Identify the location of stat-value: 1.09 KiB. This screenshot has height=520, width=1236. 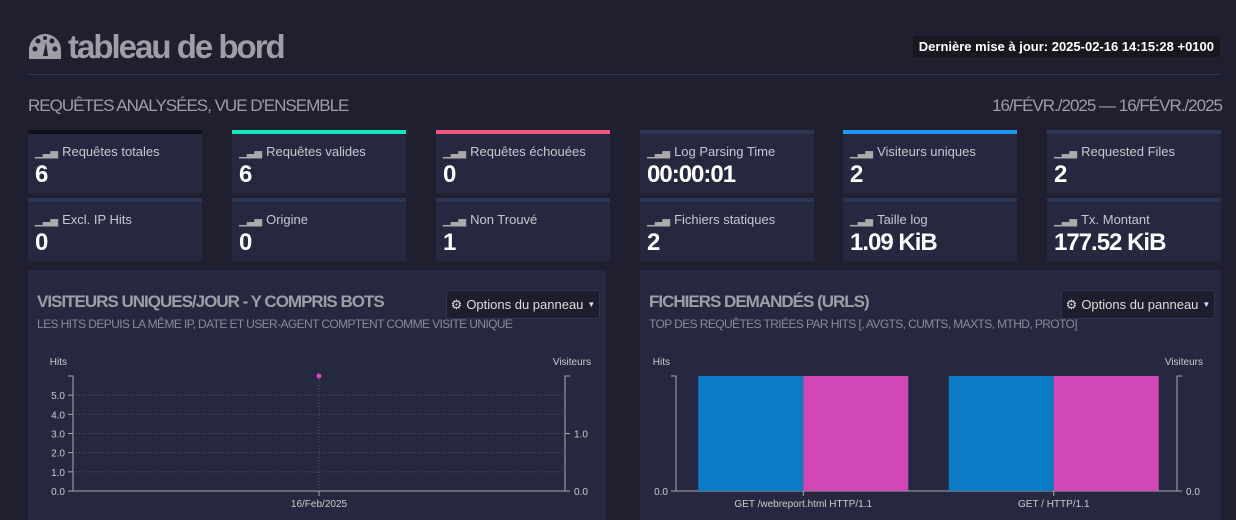
(894, 242).